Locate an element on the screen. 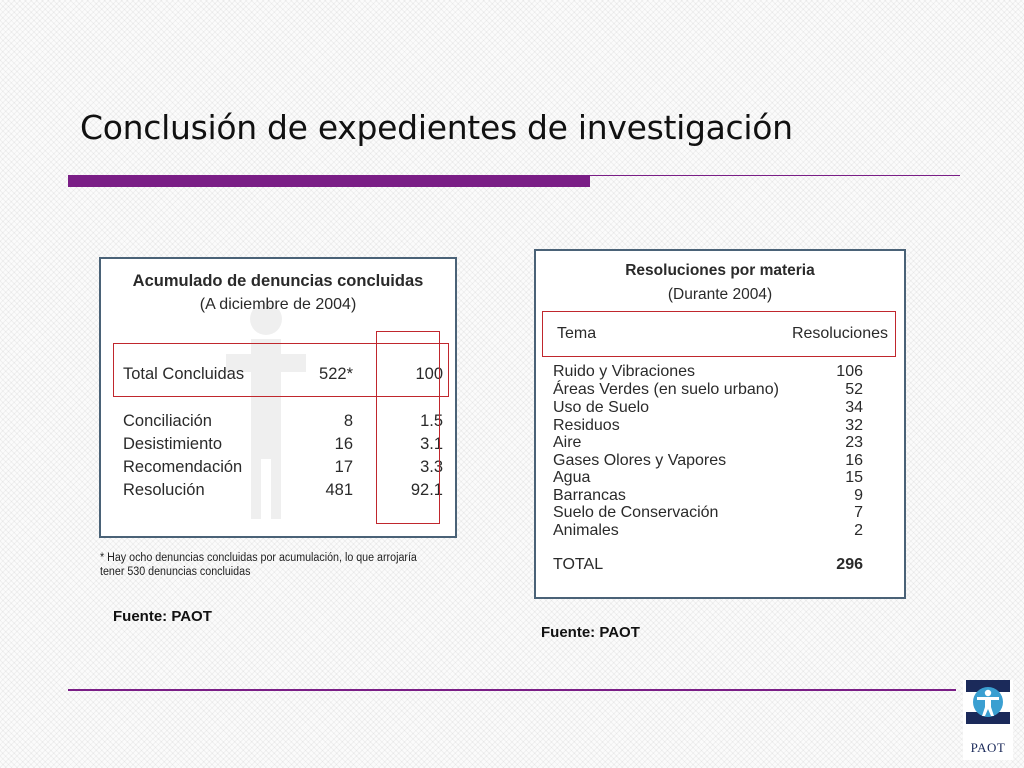 The image size is (1024, 768). table-row: Animales 2 is located at coordinates (708, 531).